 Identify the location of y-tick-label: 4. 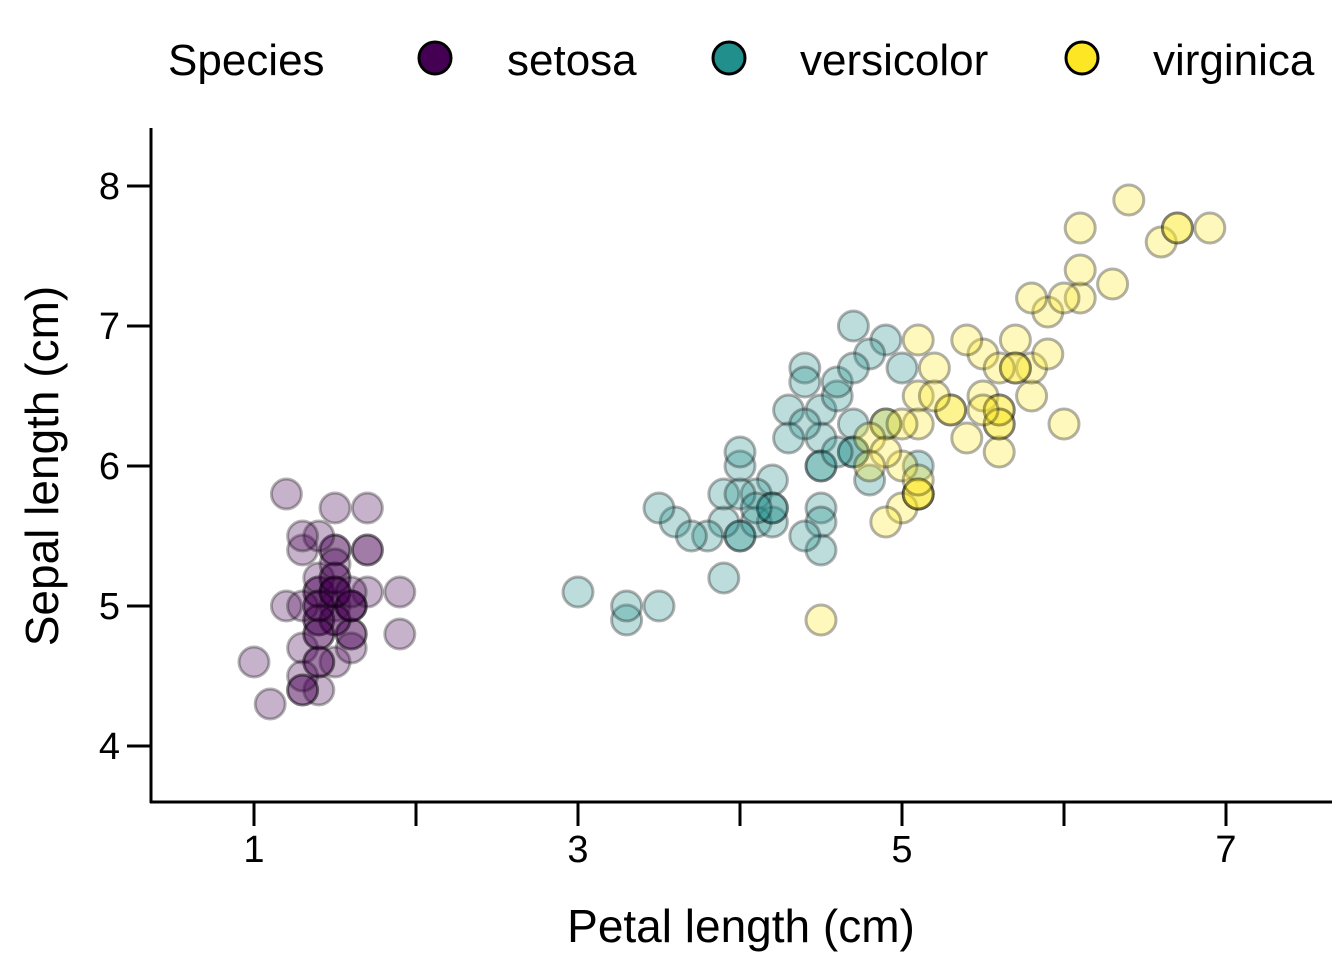
(109, 747).